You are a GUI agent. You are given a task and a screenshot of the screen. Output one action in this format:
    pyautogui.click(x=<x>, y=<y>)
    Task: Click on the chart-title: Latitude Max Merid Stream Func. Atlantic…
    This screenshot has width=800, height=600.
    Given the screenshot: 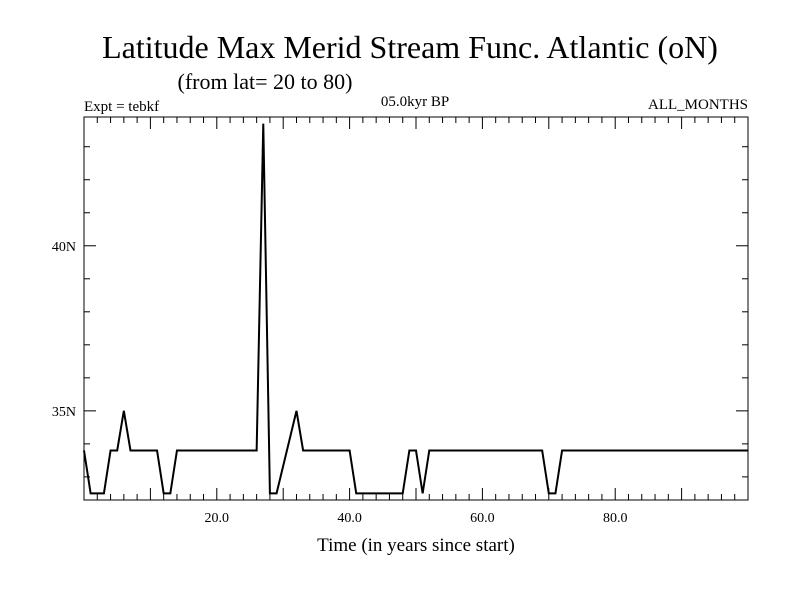 What is the action you would take?
    pyautogui.click(x=410, y=47)
    